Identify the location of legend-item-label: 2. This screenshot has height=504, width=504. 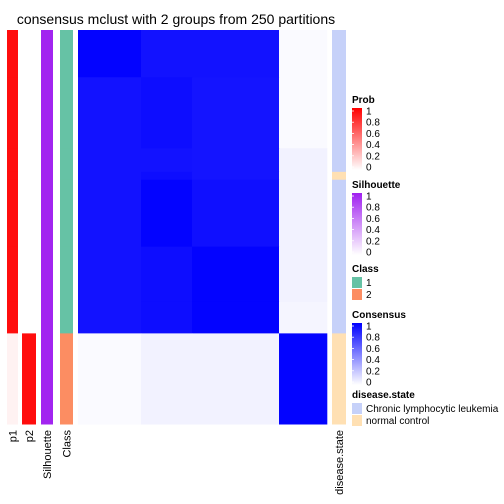
(369, 295).